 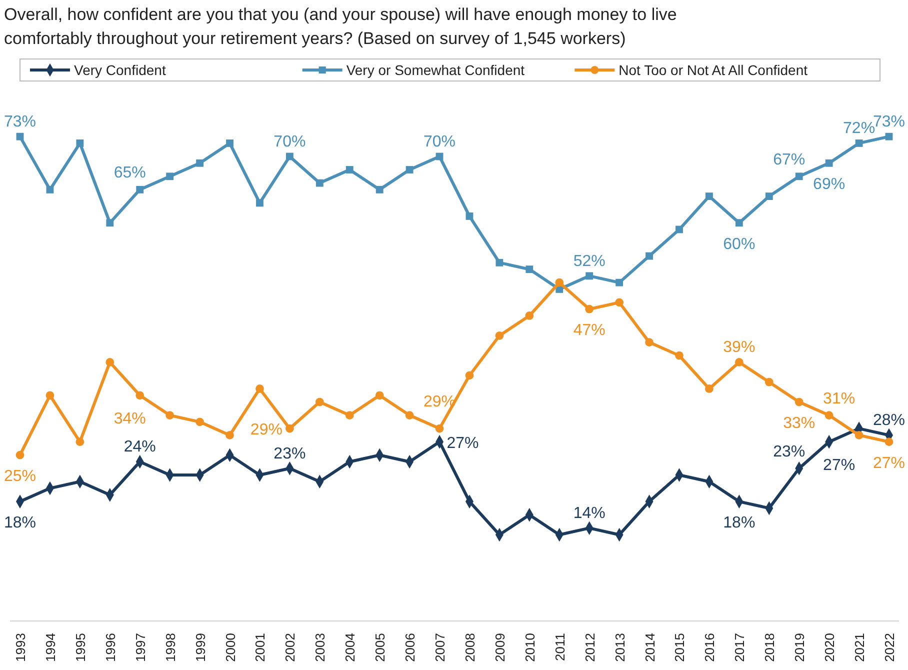 I want to click on x-tick-label: 2020, so click(x=830, y=647).